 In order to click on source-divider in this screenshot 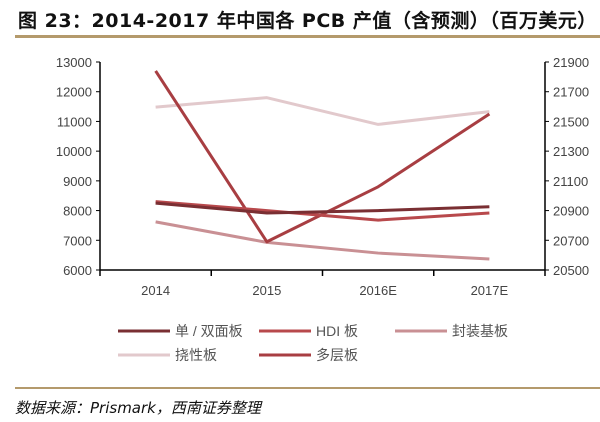, I will do `click(307, 388)`.